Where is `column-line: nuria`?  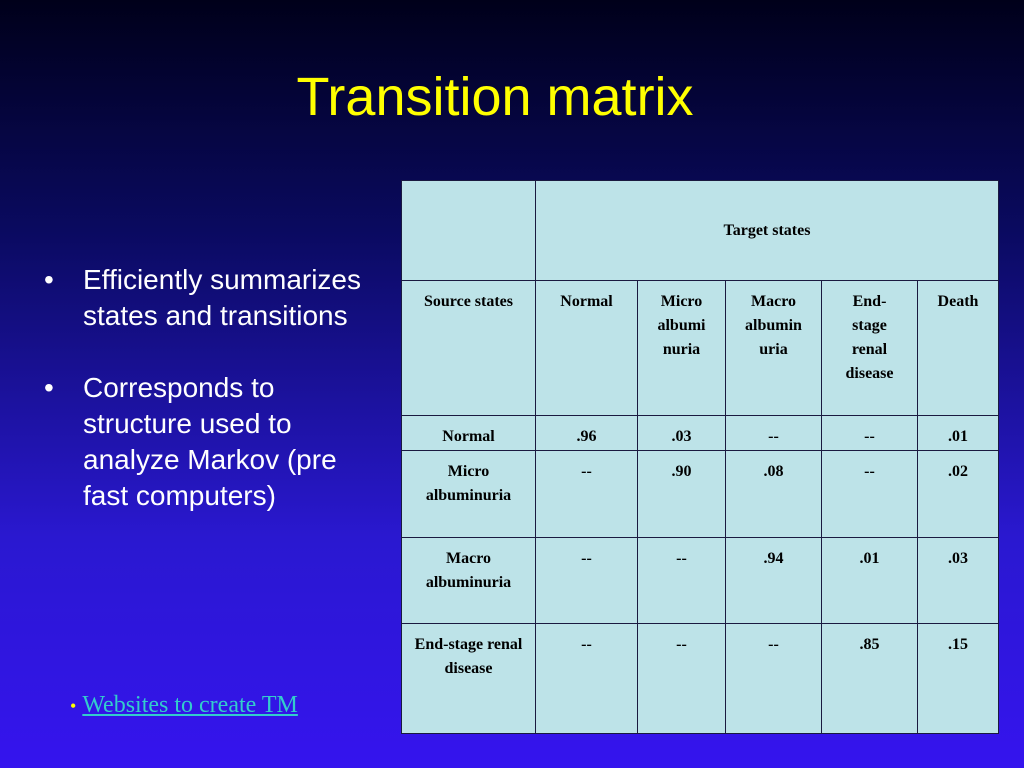 column-line: nuria is located at coordinates (681, 349).